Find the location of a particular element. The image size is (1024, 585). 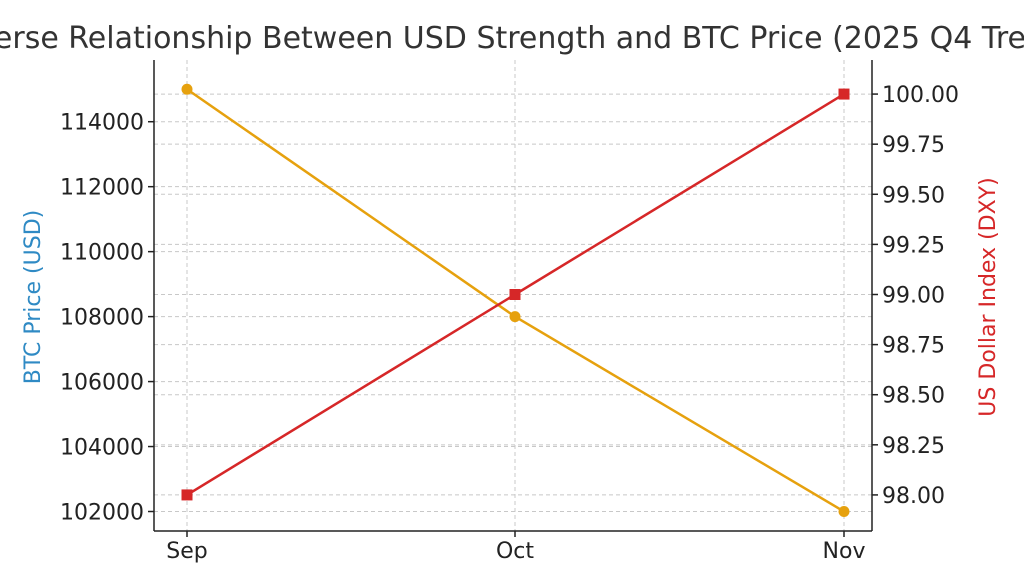

y-tick-label-right: 98.75 is located at coordinates (913, 346).